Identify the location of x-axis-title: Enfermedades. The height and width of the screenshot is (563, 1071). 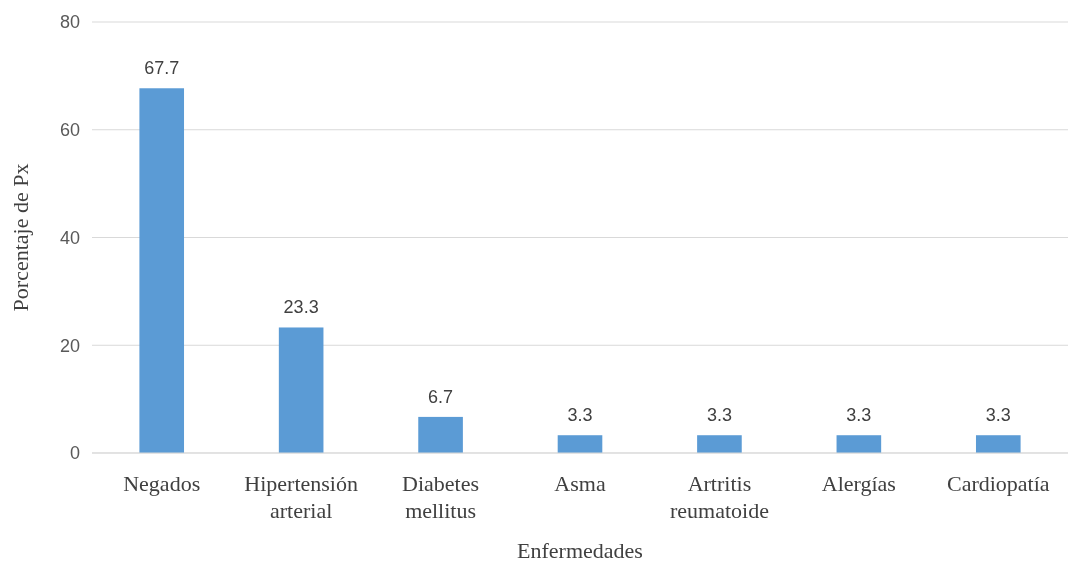
(580, 550).